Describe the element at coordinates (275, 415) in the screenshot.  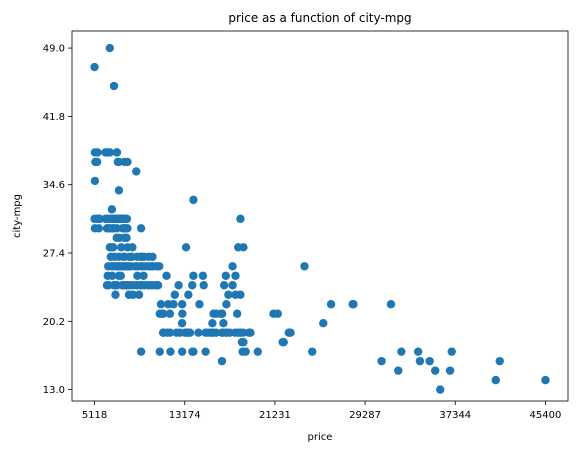
I see `x-tick-label: 21231` at that location.